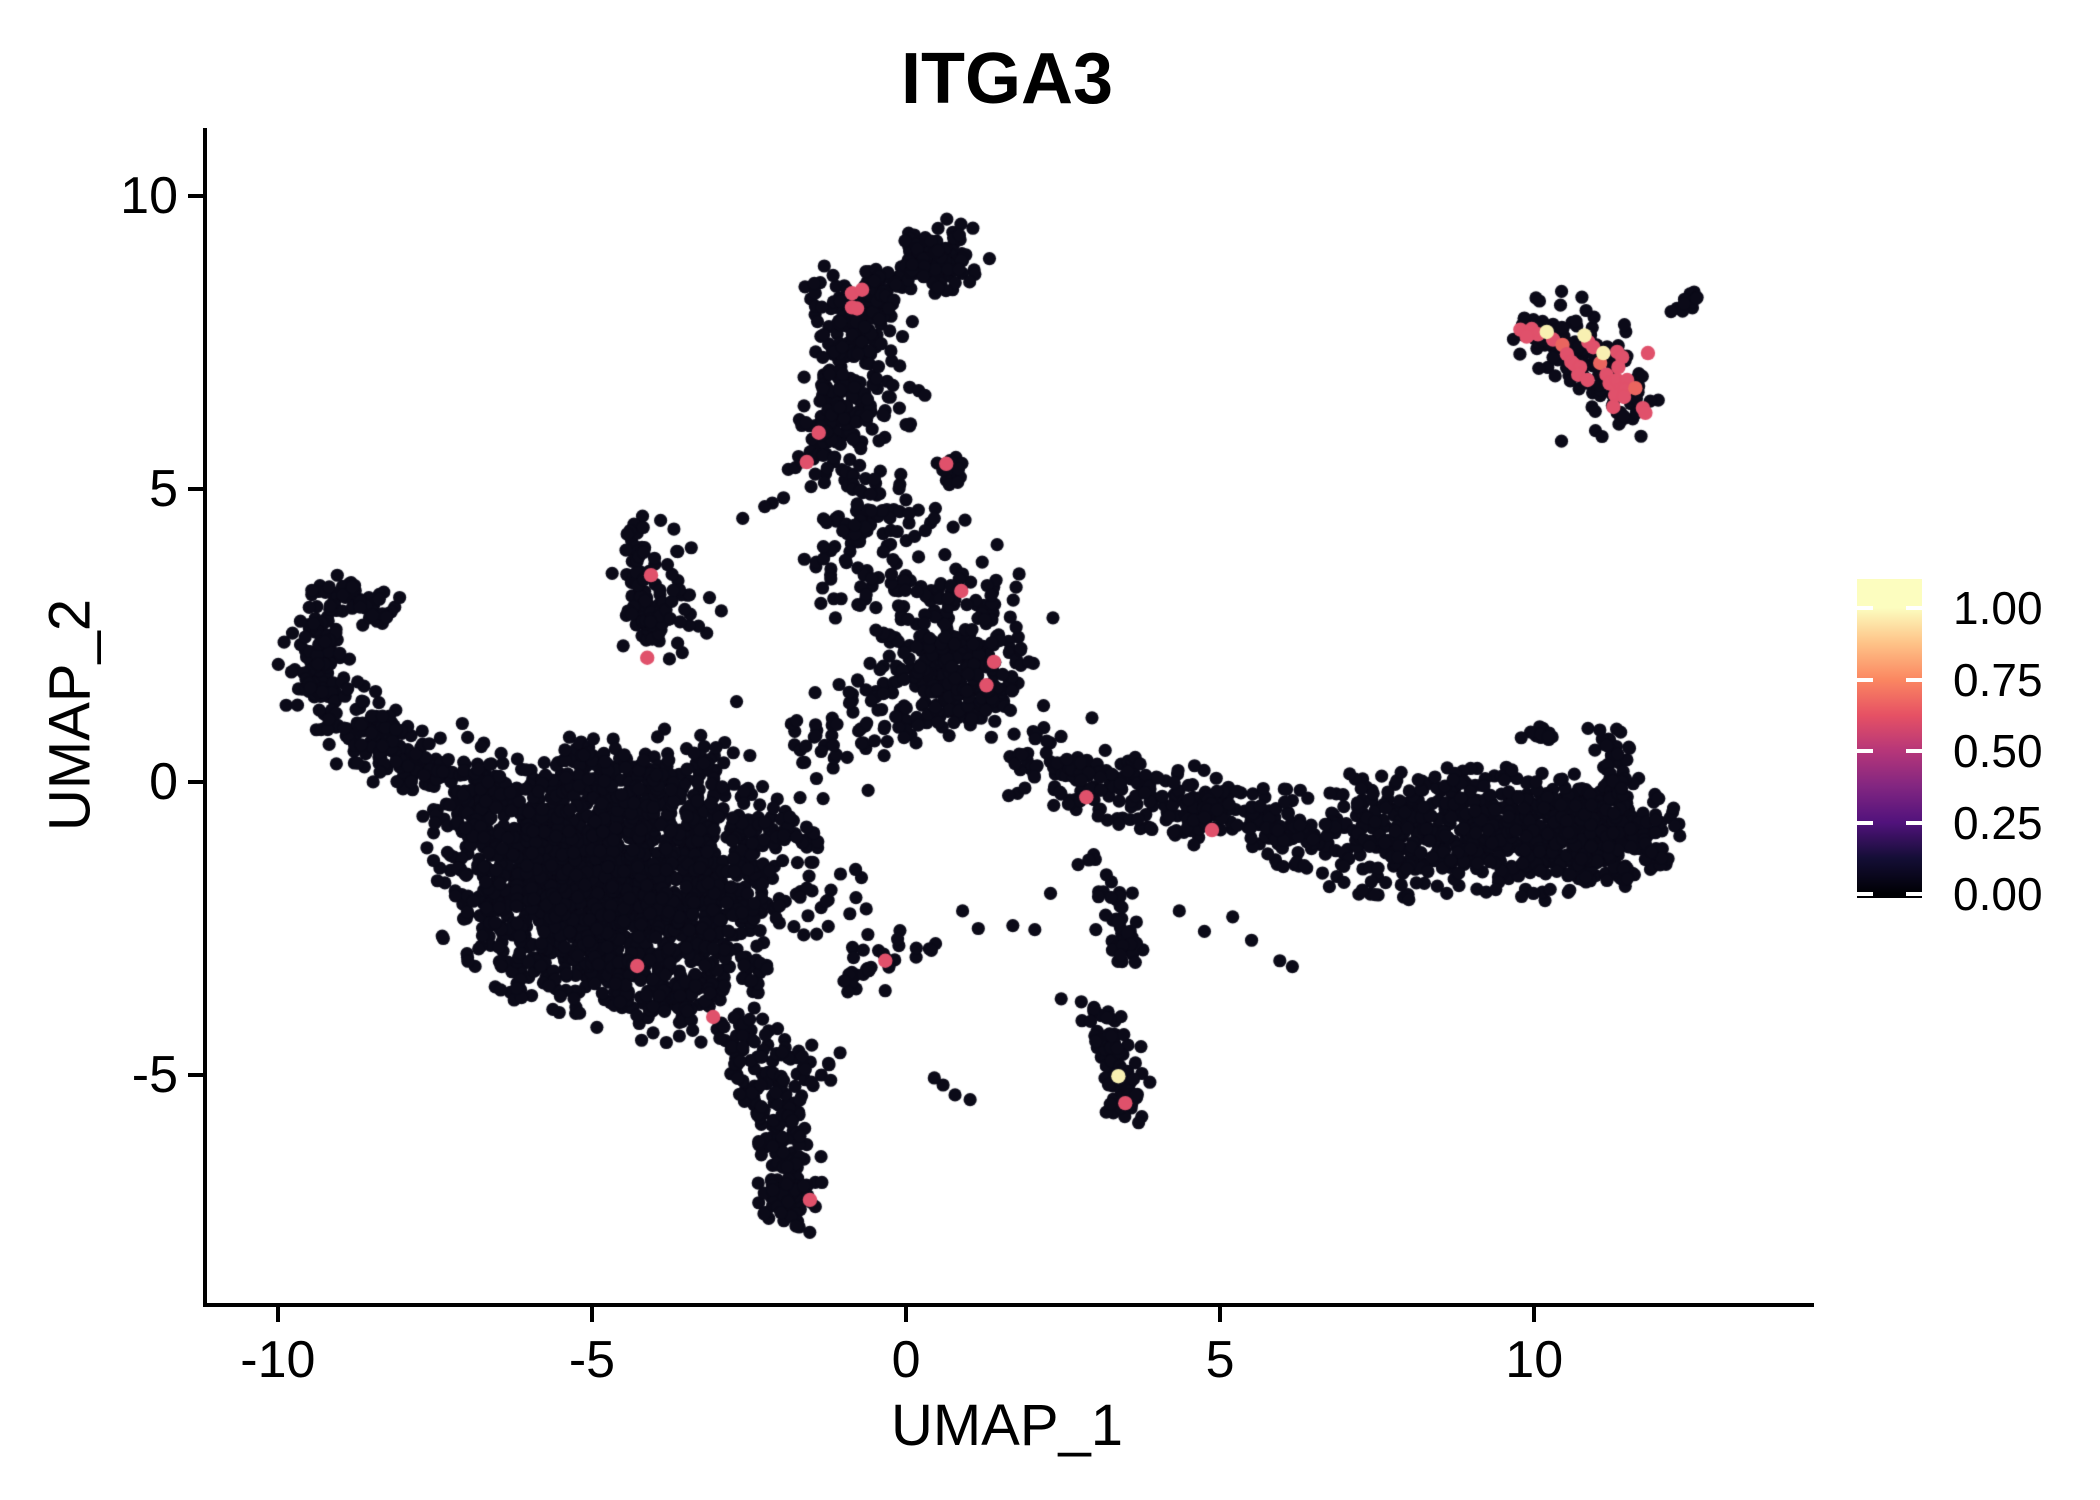  Describe the element at coordinates (1534, 1360) in the screenshot. I see `x-tick-label: 10` at that location.